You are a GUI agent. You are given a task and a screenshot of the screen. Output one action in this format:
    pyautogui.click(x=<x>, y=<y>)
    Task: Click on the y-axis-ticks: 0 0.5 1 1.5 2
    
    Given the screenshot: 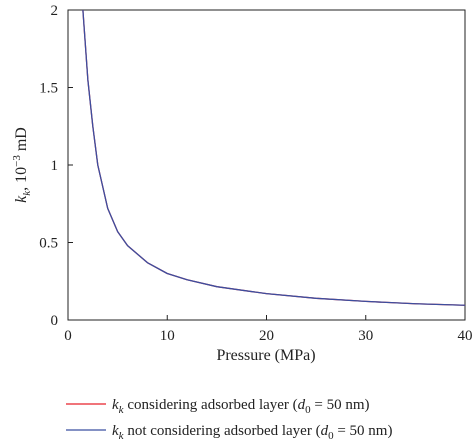 What is the action you would take?
    pyautogui.click(x=56, y=166)
    